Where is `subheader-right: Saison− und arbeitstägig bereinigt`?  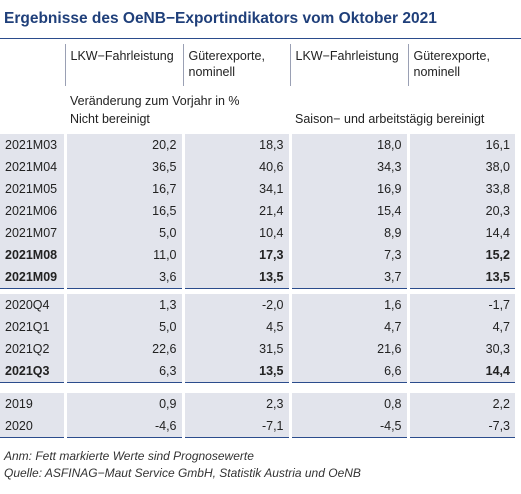
subheader-right: Saison− und arbeitstägig bereinigt is located at coordinates (390, 119).